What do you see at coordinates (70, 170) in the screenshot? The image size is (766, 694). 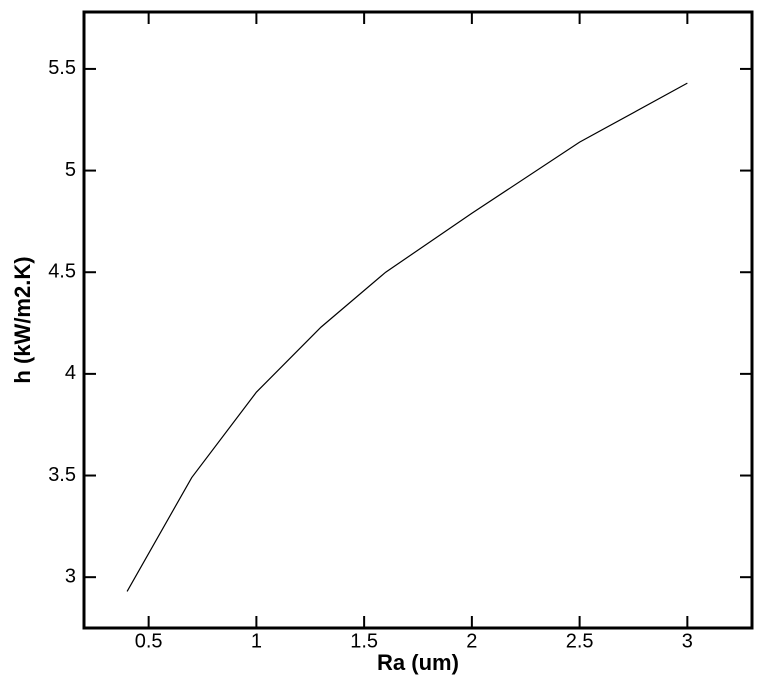 I see `y-tick-label: 5` at bounding box center [70, 170].